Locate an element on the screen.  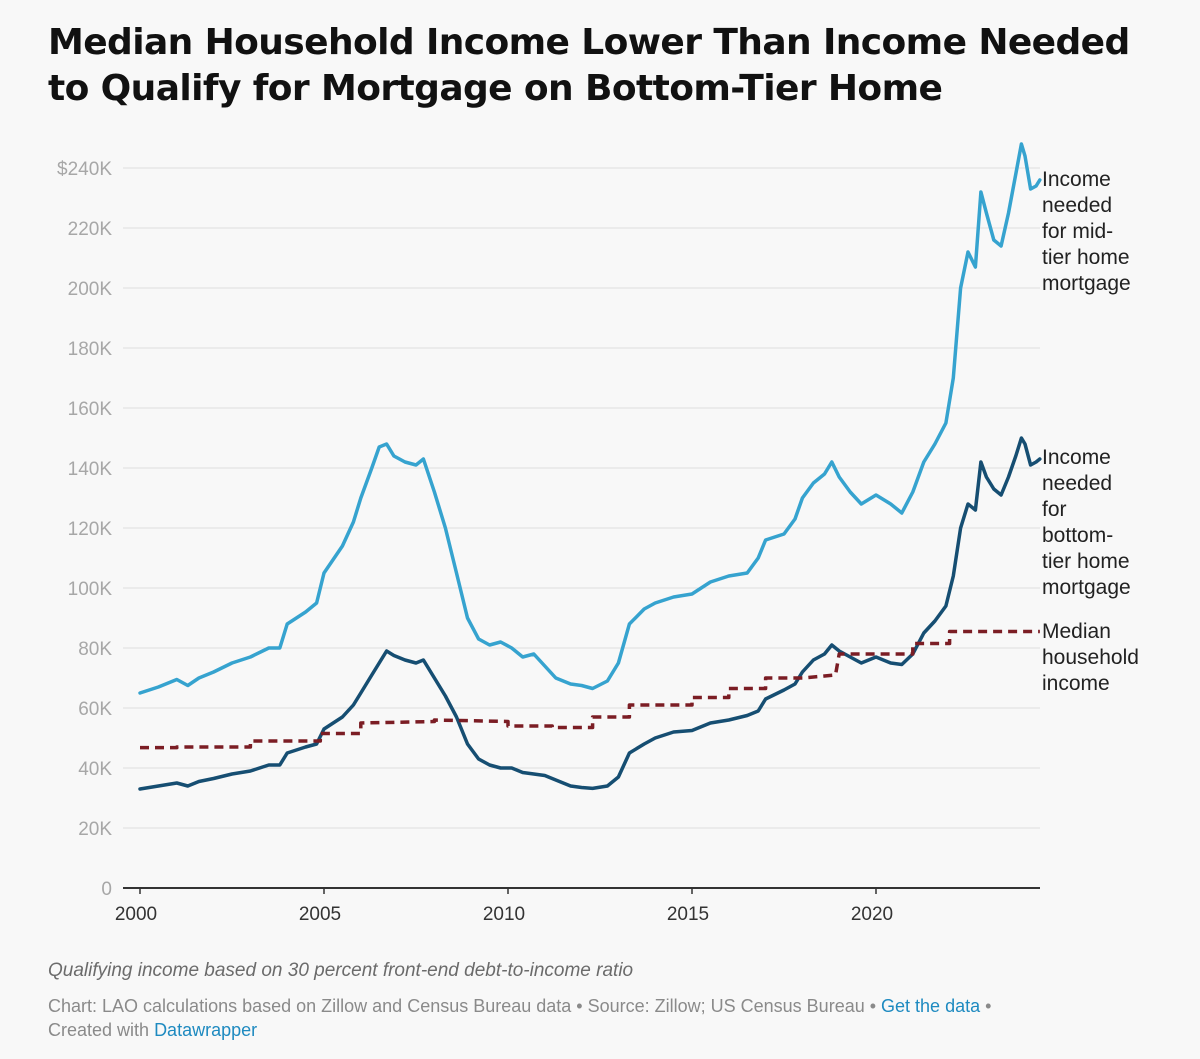
x-tick-label: 2005 is located at coordinates (320, 914).